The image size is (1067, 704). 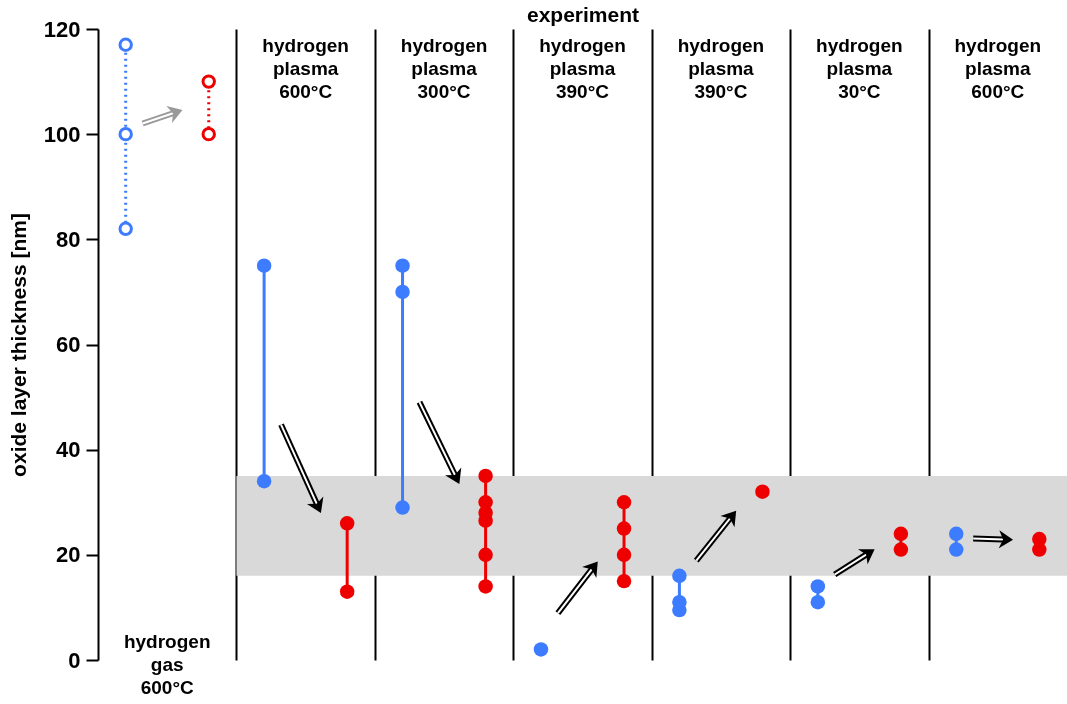 I want to click on y-tick-label: 120, so click(x=62, y=29).